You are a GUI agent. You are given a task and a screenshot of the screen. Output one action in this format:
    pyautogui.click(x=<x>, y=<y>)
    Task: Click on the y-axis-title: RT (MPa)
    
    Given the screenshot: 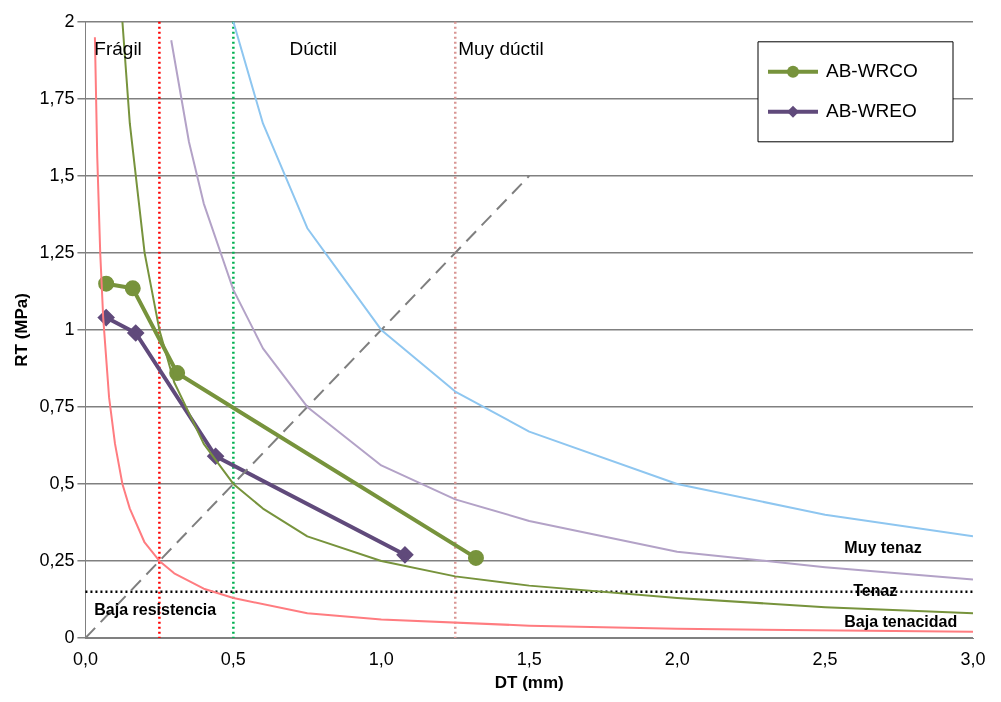 What is the action you would take?
    pyautogui.click(x=21, y=330)
    